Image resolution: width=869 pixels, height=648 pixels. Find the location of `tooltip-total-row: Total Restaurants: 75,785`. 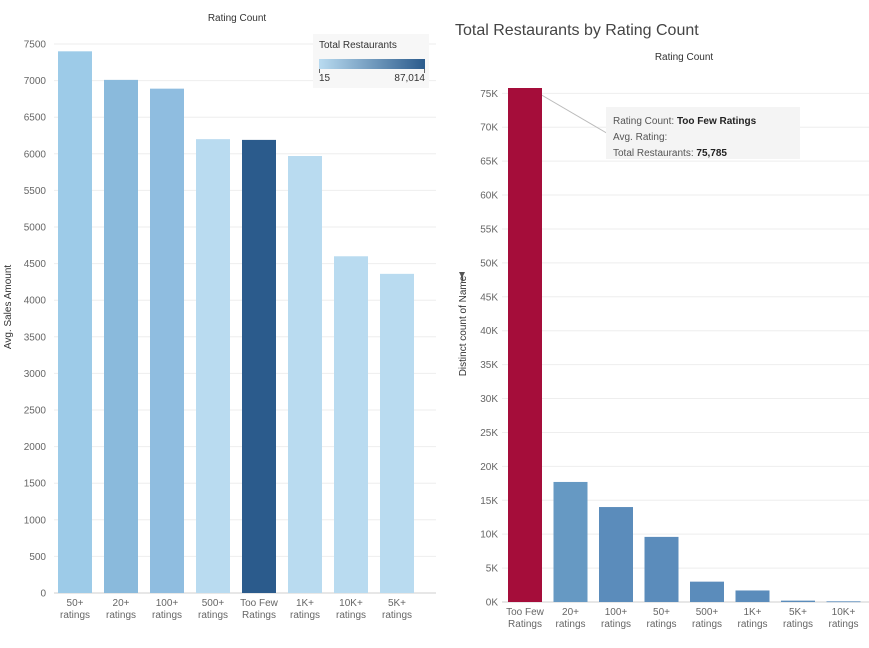

tooltip-total-row: Total Restaurants: 75,785 is located at coordinates (706, 154).